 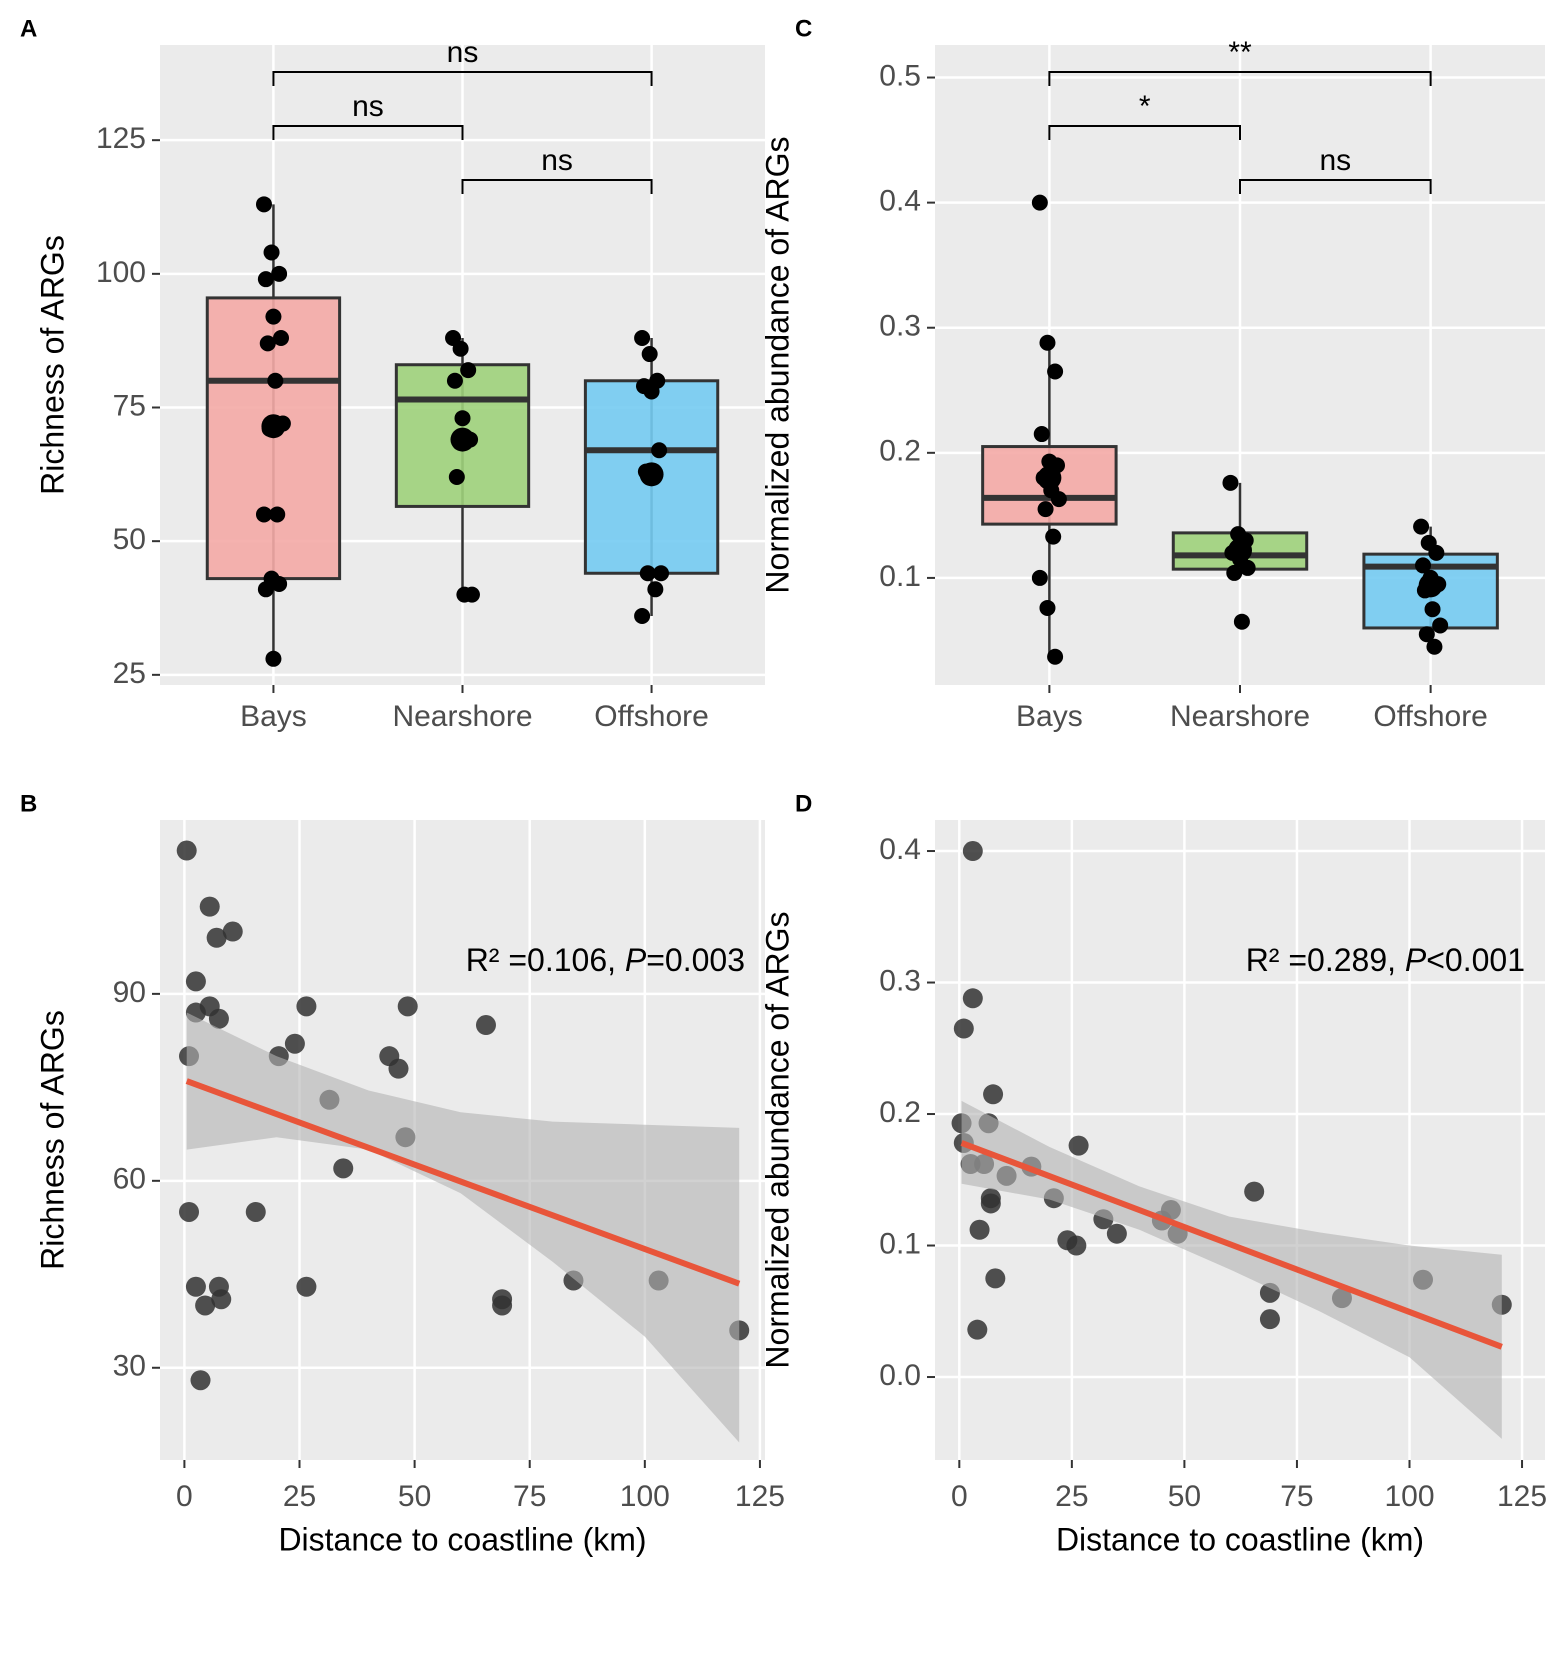 What do you see at coordinates (605, 960) in the screenshot?
I see `annotation: R² =0.106, P=0.003` at bounding box center [605, 960].